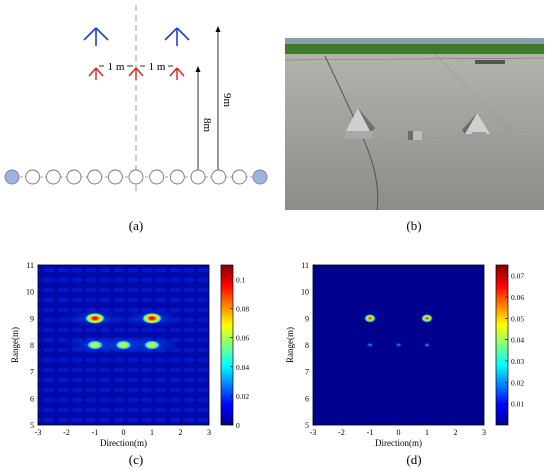 The image size is (550, 471). I want to click on colorbar-tick-label: 0.03, so click(517, 361).